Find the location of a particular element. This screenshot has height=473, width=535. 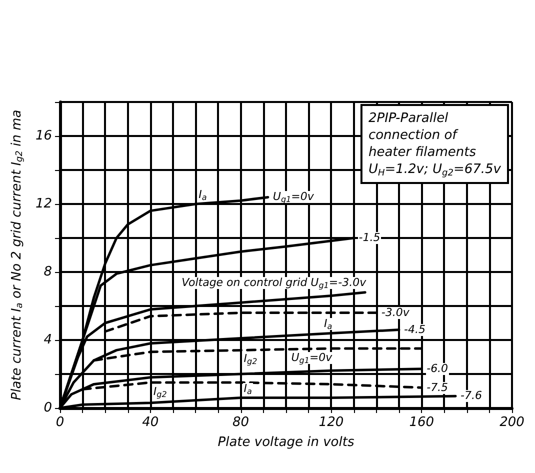

x-tick-label: 120 is located at coordinates (331, 422).